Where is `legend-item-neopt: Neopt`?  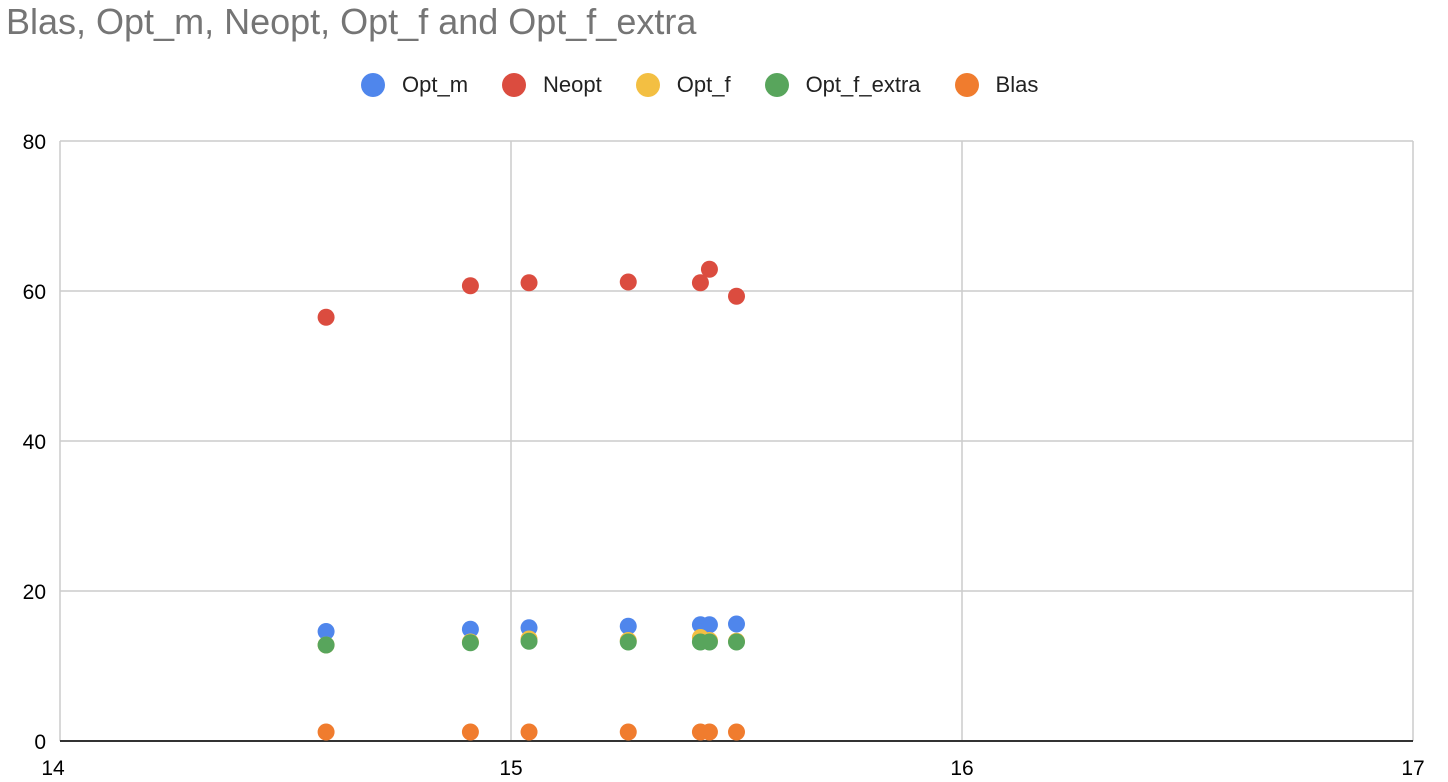 legend-item-neopt: Neopt is located at coordinates (552, 85).